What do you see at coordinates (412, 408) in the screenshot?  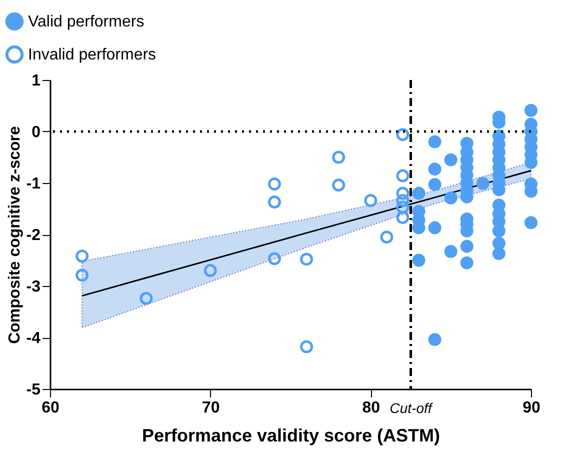 I see `ref-line-label: Cut-off` at bounding box center [412, 408].